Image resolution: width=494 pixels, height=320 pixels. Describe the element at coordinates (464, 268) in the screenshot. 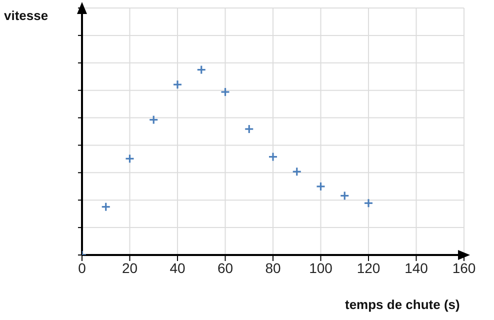

I see `x-tick-label: 160` at that location.